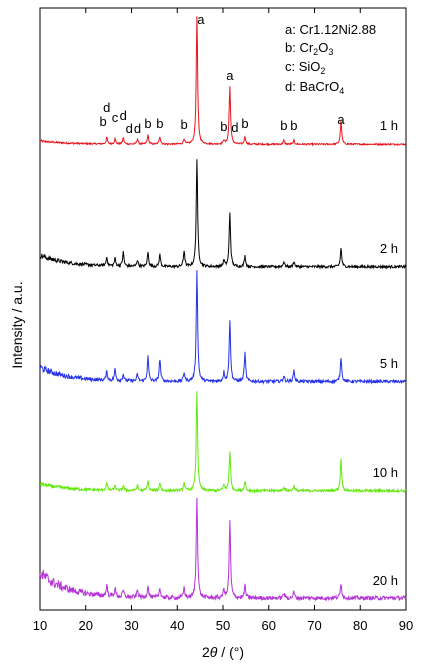 This screenshot has height=669, width=432. What do you see at coordinates (314, 87) in the screenshot?
I see `legend-entry-d: d: BaCrO4` at bounding box center [314, 87].